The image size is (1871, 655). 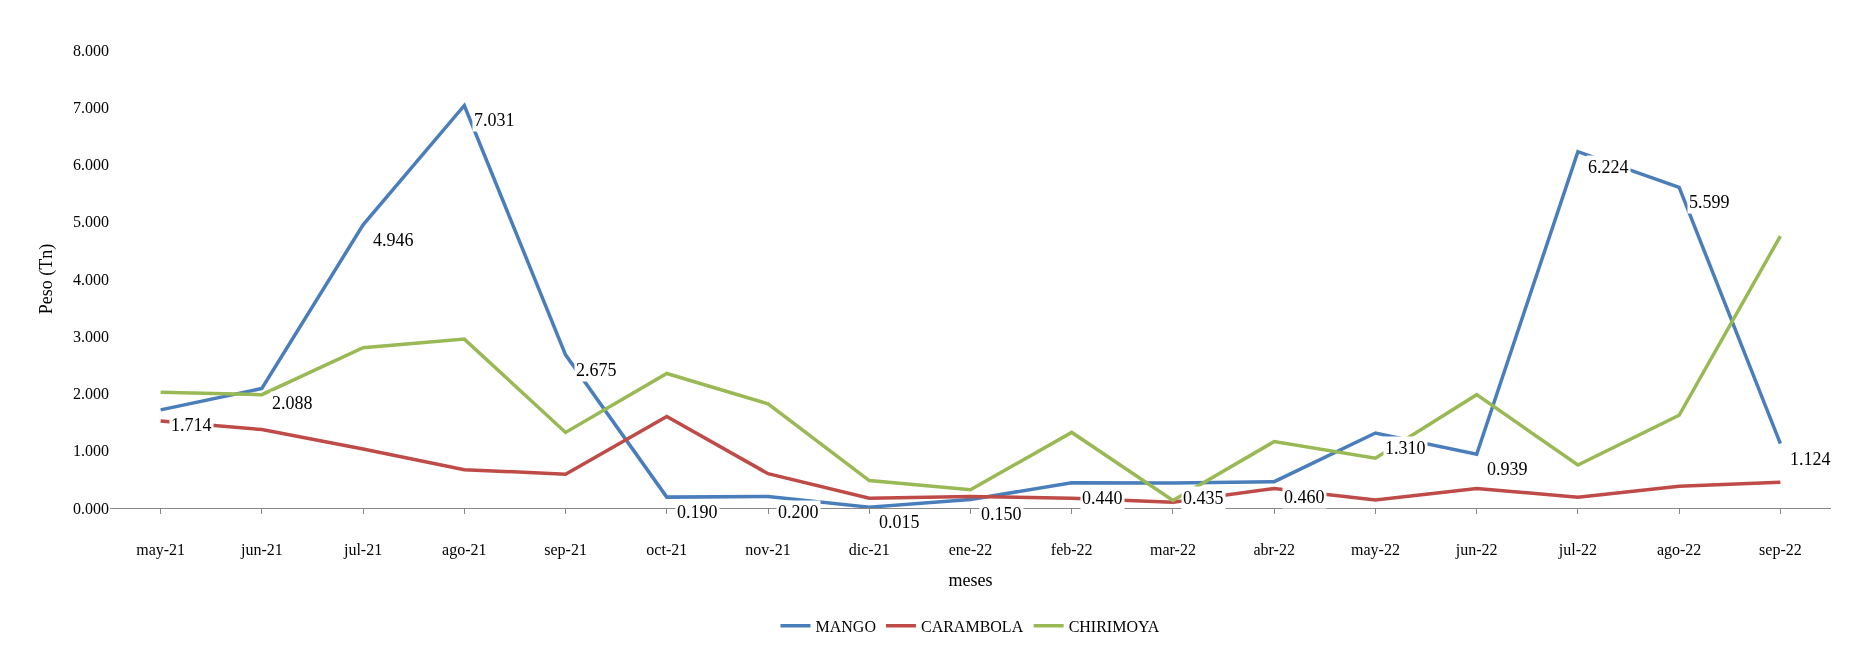 I want to click on x-tick-label: jul-21, so click(x=362, y=550).